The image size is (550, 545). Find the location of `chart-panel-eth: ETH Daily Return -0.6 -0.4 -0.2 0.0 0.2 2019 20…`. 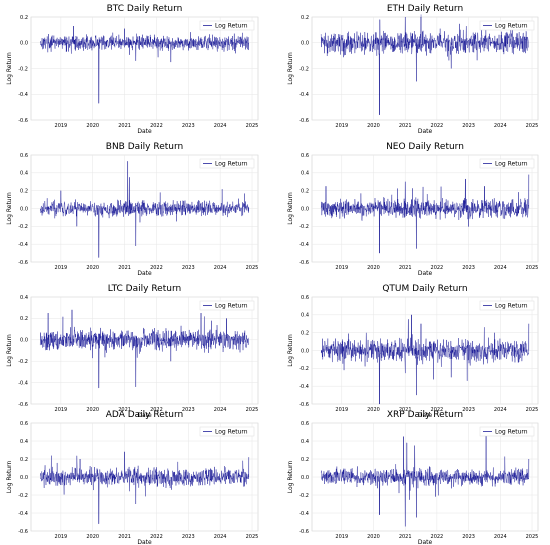

chart-panel-eth: ETH Daily Return -0.6 -0.4 -0.2 0.0 0.2 2019 20… is located at coordinates (412, 69).